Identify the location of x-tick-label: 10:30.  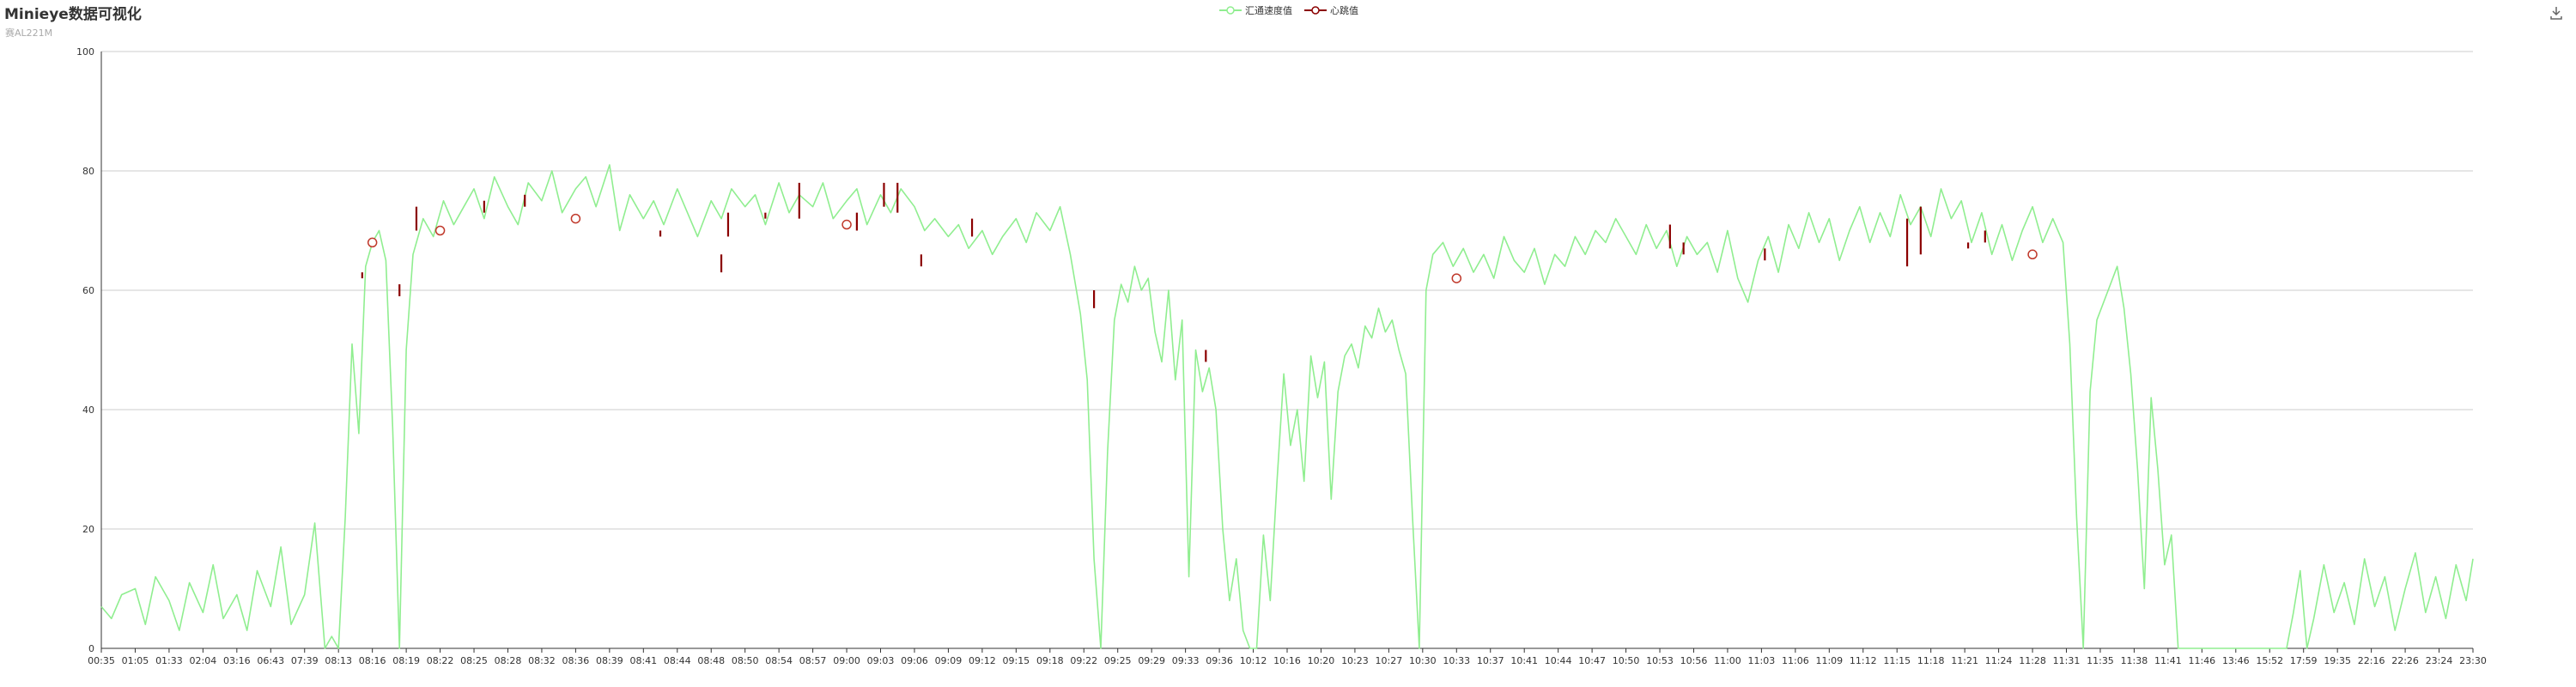
(1423, 660).